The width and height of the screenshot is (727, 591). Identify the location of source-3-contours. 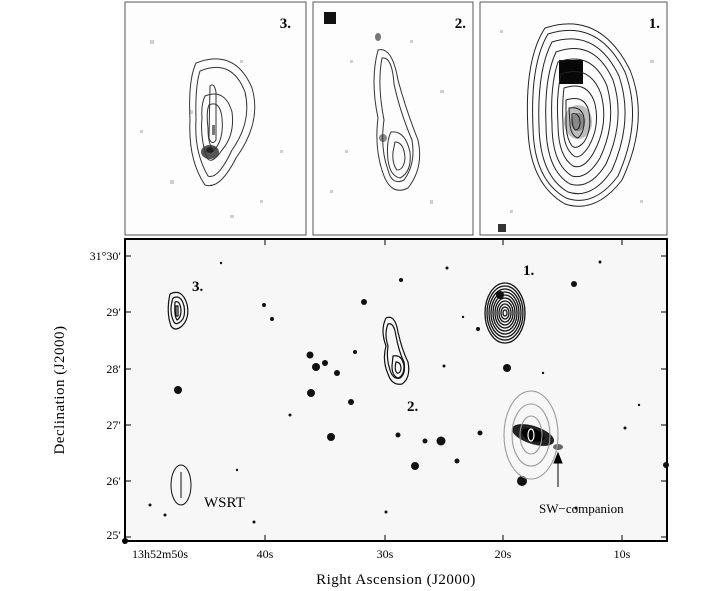
(178, 310).